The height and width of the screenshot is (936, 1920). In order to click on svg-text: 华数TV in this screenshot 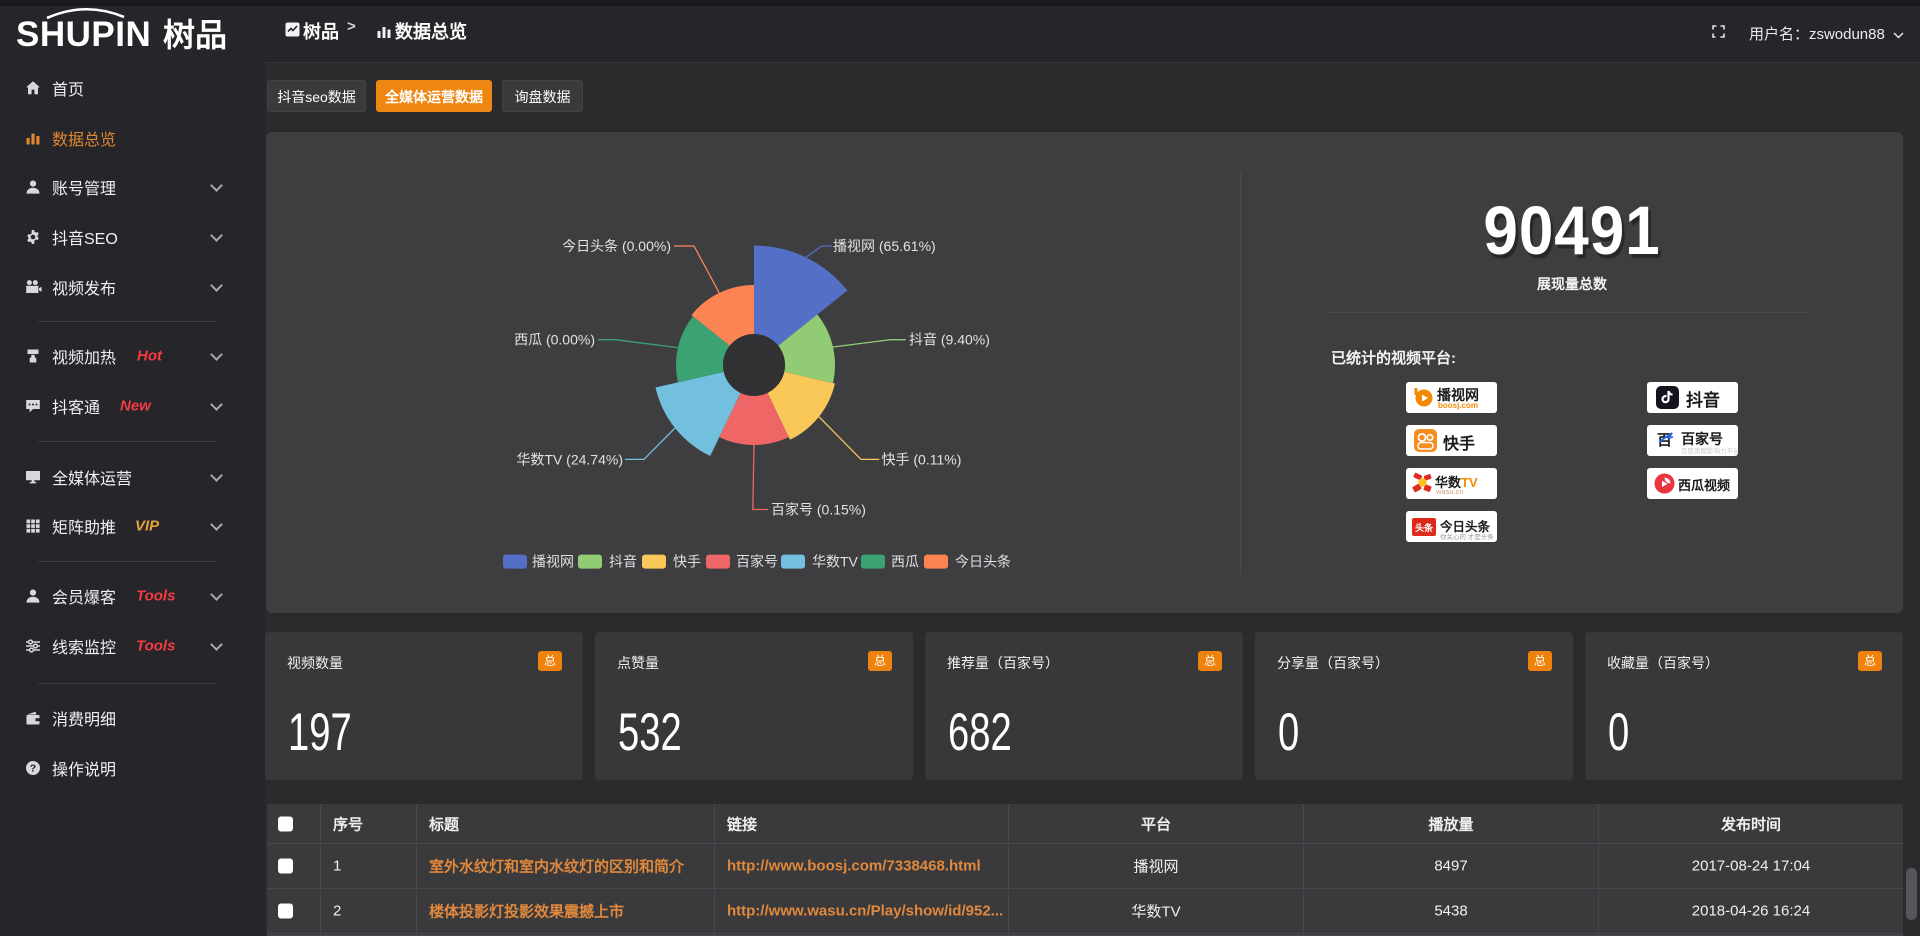, I will do `click(835, 562)`.